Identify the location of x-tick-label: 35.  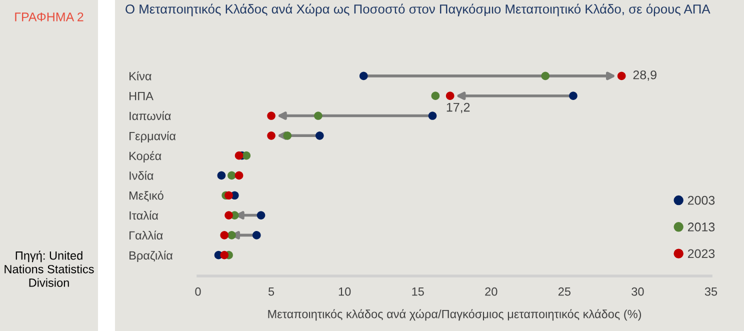
(711, 291).